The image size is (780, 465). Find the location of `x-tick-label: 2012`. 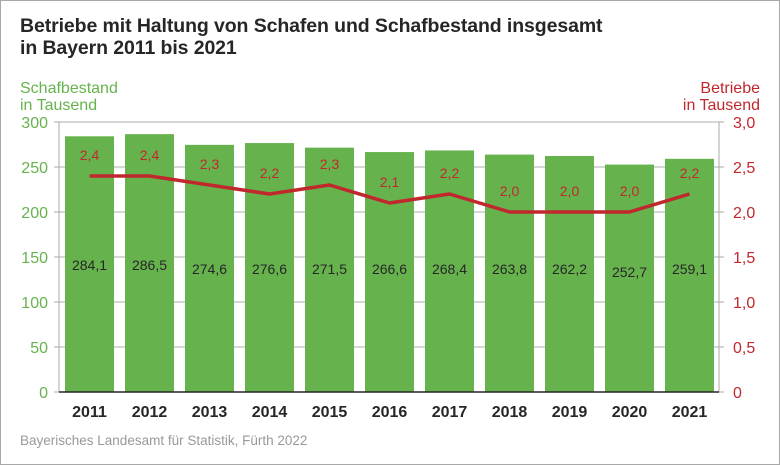

x-tick-label: 2012 is located at coordinates (150, 412).